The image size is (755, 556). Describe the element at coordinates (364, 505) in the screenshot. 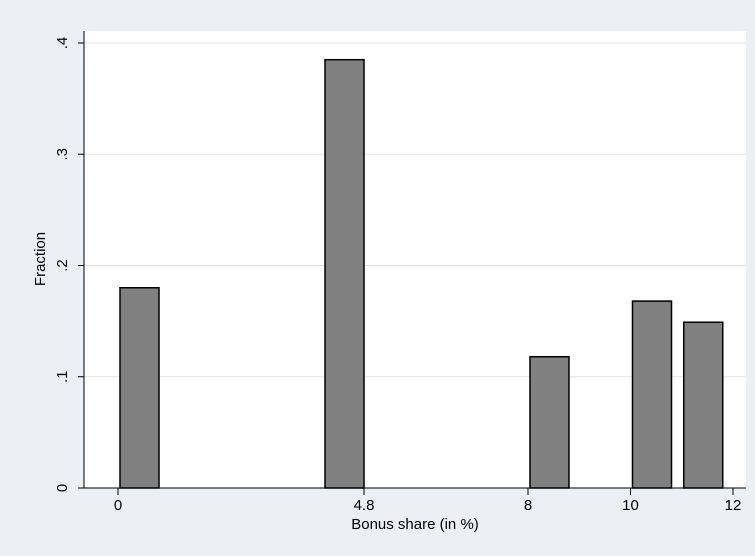

I see `x-tick-label: 4.8` at that location.